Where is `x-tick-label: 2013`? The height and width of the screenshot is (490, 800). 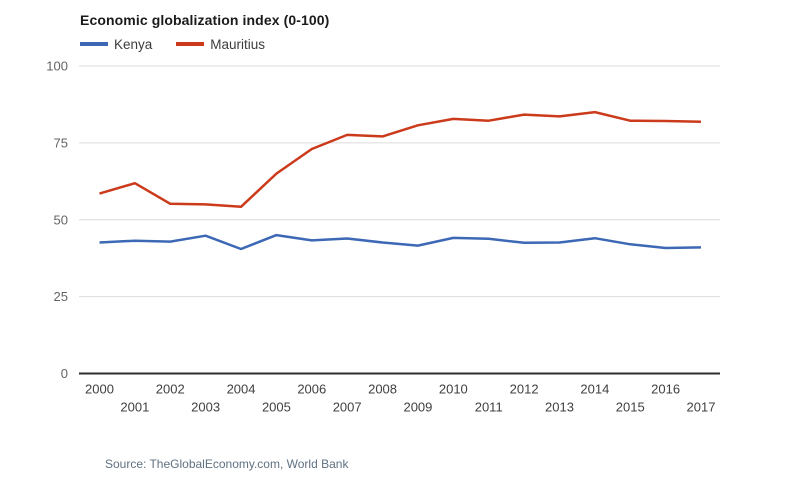 x-tick-label: 2013 is located at coordinates (559, 407).